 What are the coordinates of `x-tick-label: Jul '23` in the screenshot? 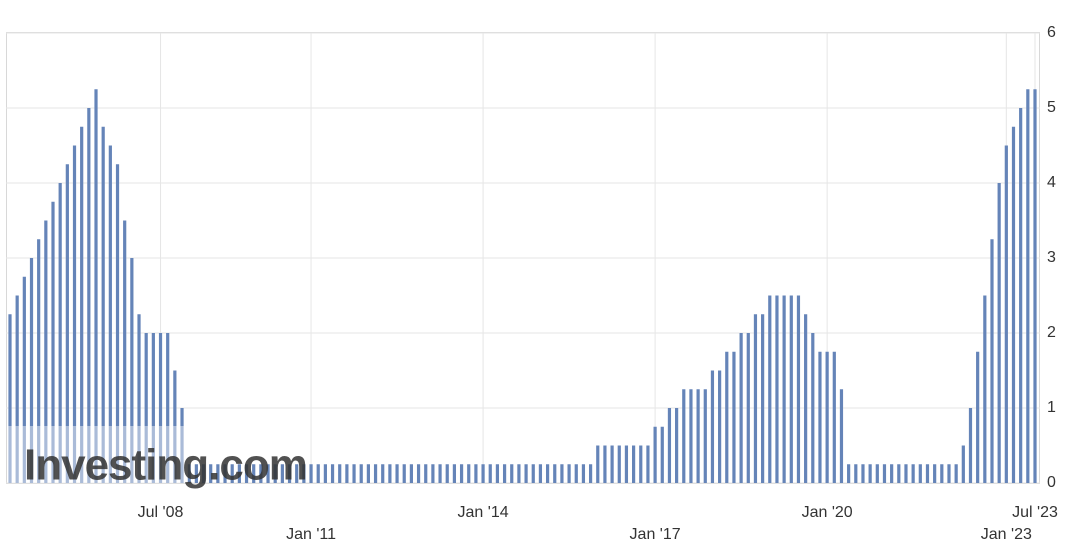 It's located at (1035, 512).